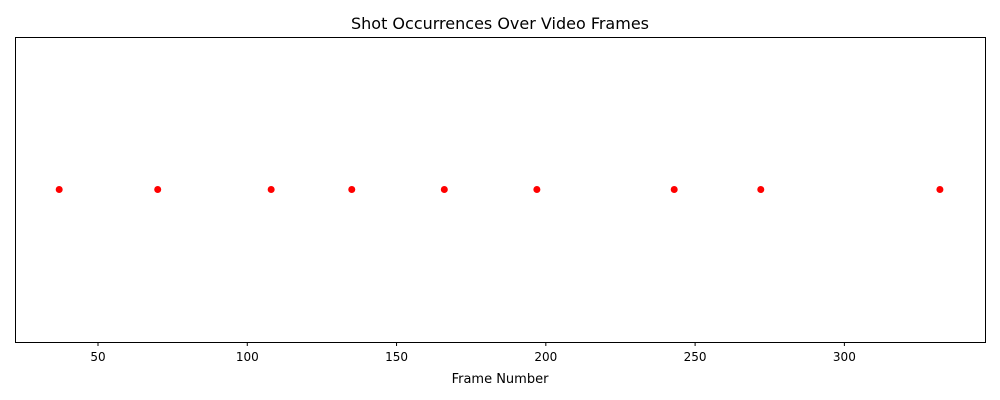 This screenshot has height=400, width=1000. I want to click on x-tick-label: 50, so click(97, 357).